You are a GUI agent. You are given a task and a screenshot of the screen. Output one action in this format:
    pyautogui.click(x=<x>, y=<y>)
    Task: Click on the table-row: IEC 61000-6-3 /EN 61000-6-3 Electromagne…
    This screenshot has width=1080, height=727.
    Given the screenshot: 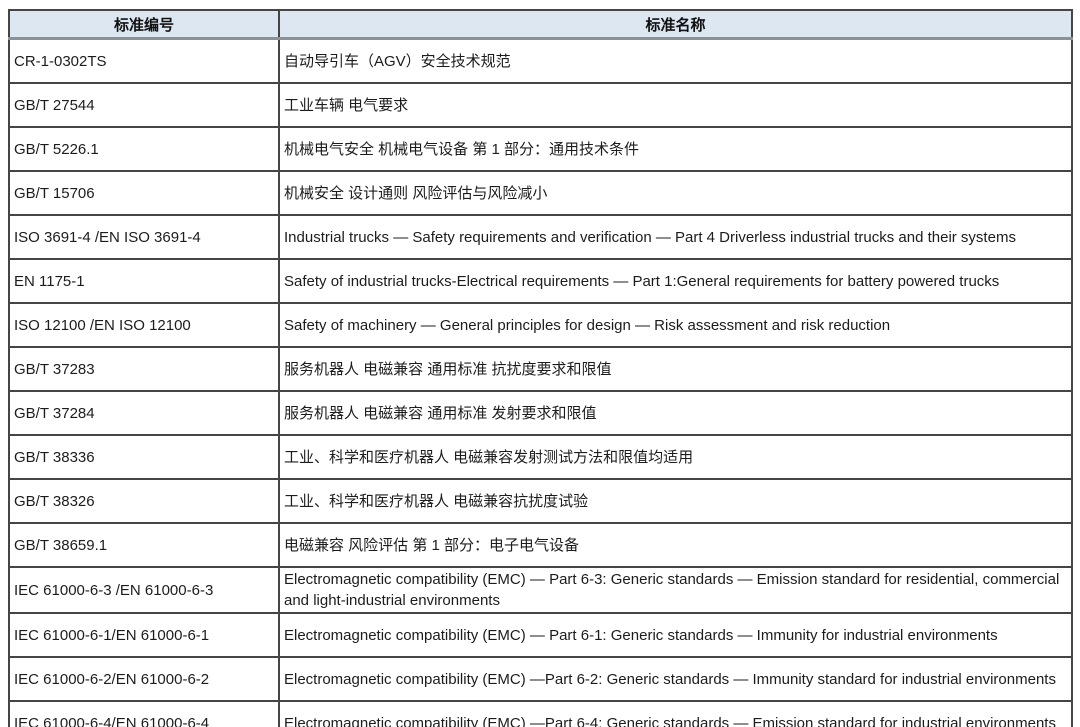 What is the action you would take?
    pyautogui.click(x=540, y=590)
    